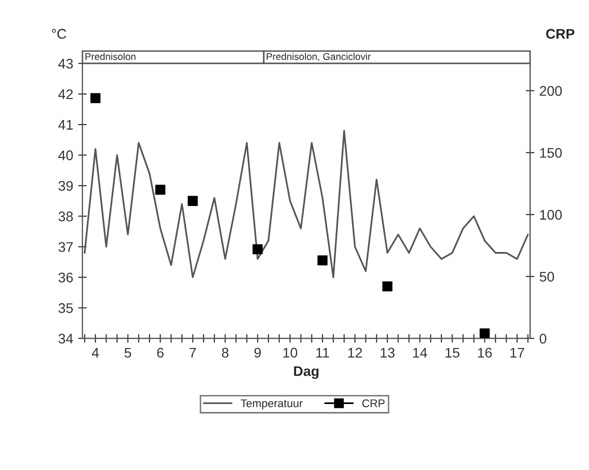 This screenshot has height=470, width=589. Describe the element at coordinates (128, 353) in the screenshot. I see `x-tick-label: 5` at that location.